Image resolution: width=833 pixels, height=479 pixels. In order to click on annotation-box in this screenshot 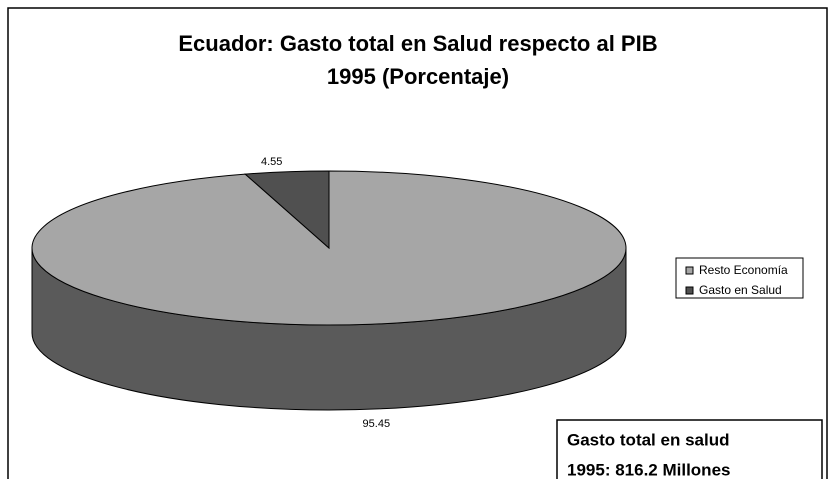, I will do `click(689, 449)`.